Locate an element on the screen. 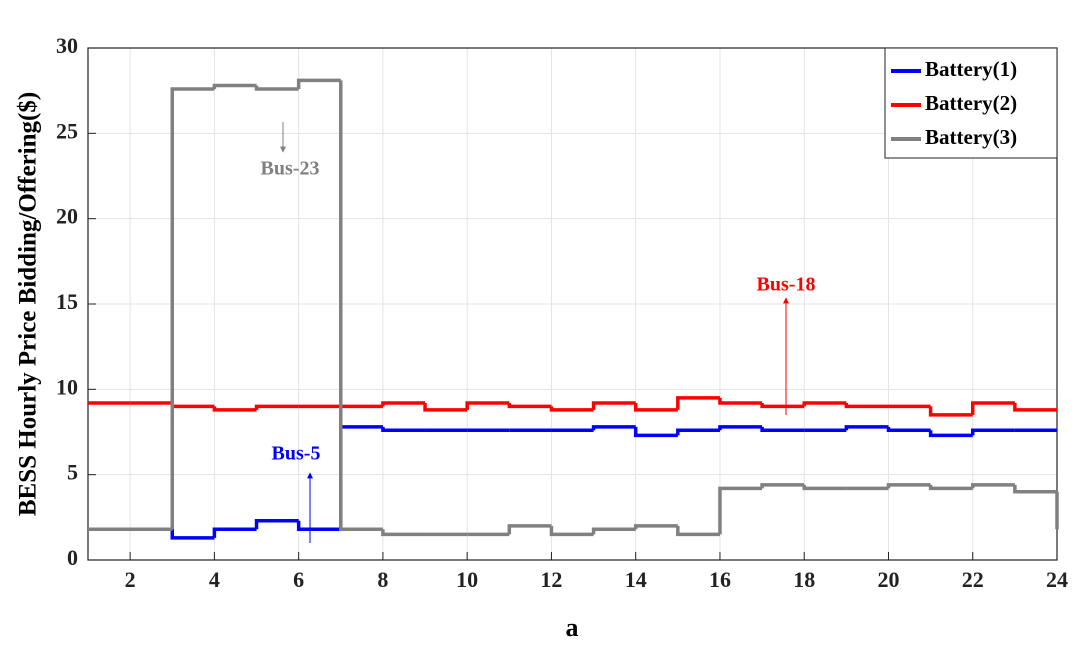 This screenshot has width=1076, height=646. y-tick-label: 0 is located at coordinates (72, 557).